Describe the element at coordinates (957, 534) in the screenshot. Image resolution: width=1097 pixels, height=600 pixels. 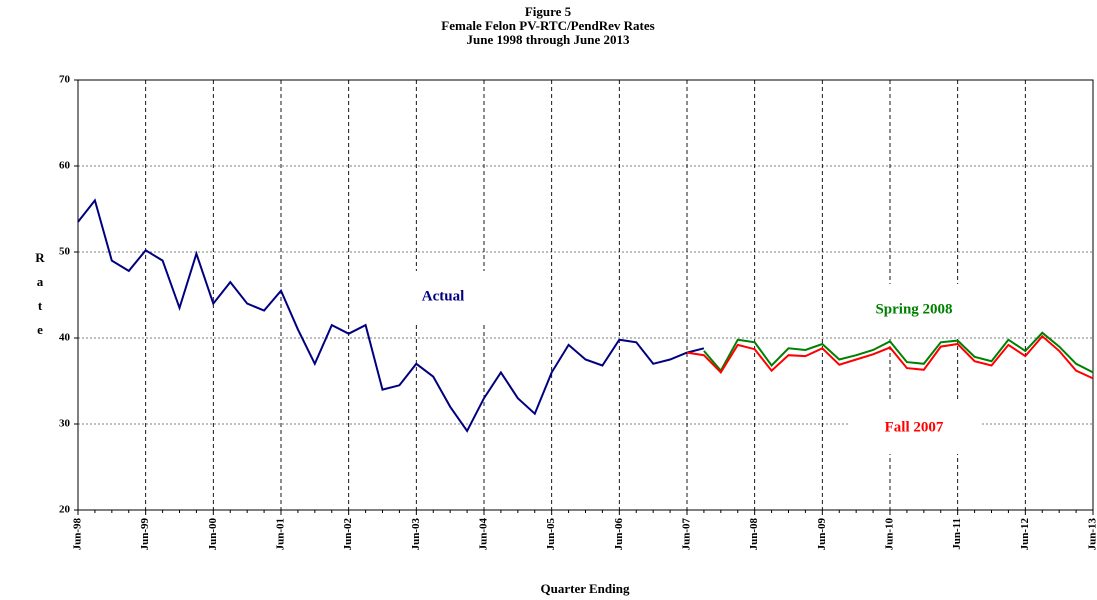
I see `x-tick-label: Jun-11` at that location.